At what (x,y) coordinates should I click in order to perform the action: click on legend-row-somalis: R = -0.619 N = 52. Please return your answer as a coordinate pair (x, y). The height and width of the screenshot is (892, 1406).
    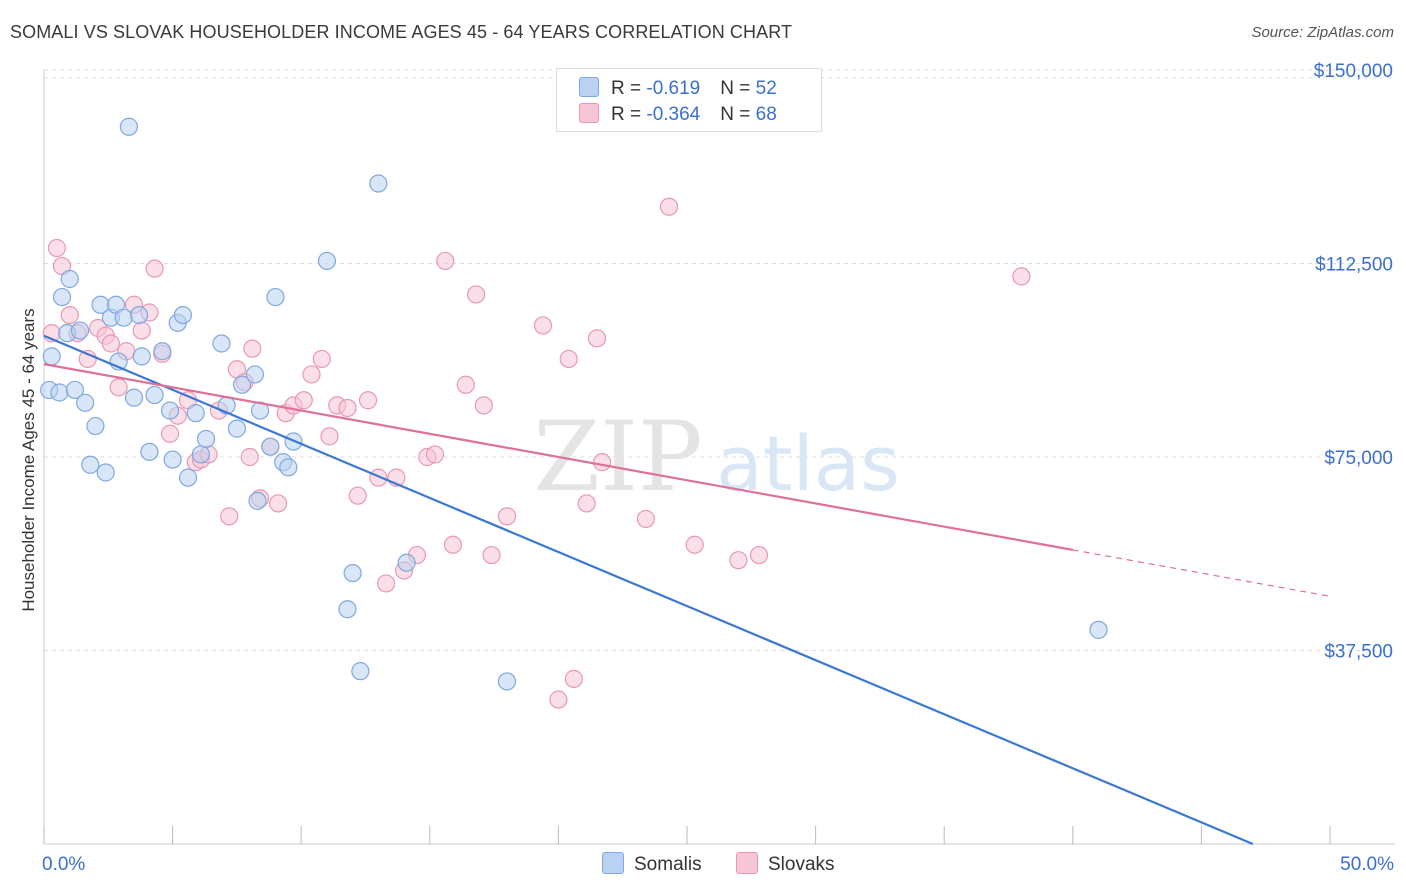
    Looking at the image, I should click on (678, 88).